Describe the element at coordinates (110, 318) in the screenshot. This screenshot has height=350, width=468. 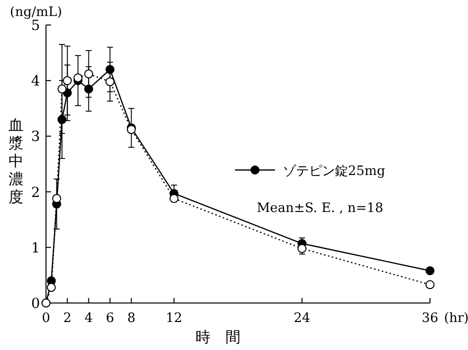
I see `x-tick-label: 6` at that location.